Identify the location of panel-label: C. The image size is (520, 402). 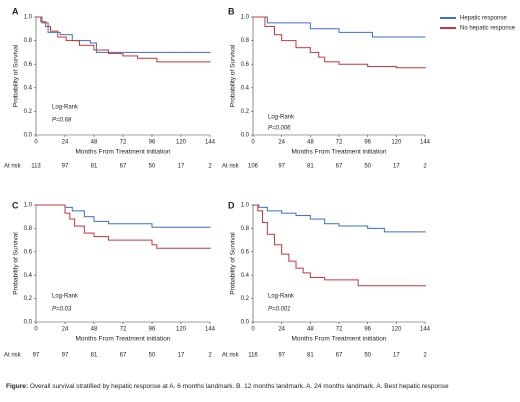
(15, 205).